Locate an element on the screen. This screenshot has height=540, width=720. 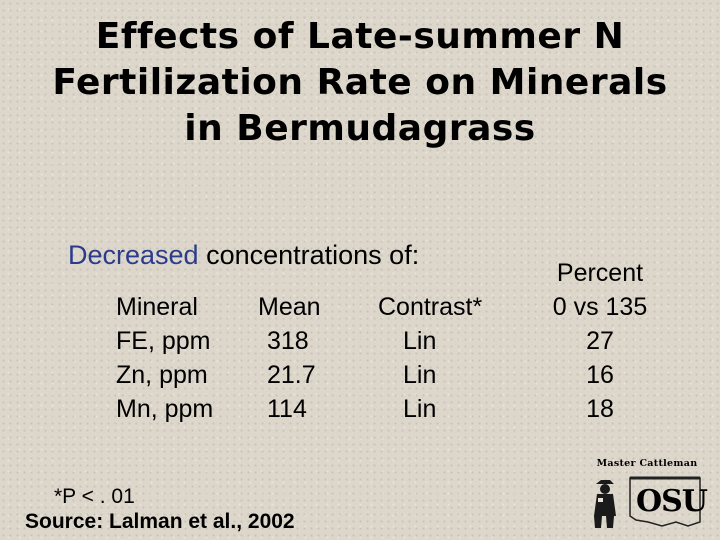
mean-column: Mean 318 21.7 114 is located at coordinates (289, 358).